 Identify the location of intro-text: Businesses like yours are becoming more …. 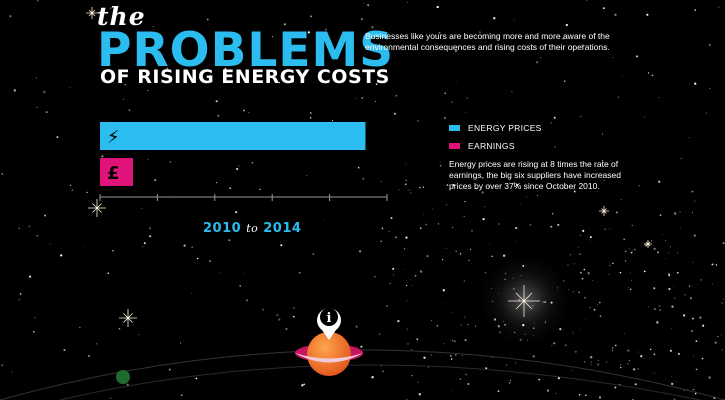
(487, 41).